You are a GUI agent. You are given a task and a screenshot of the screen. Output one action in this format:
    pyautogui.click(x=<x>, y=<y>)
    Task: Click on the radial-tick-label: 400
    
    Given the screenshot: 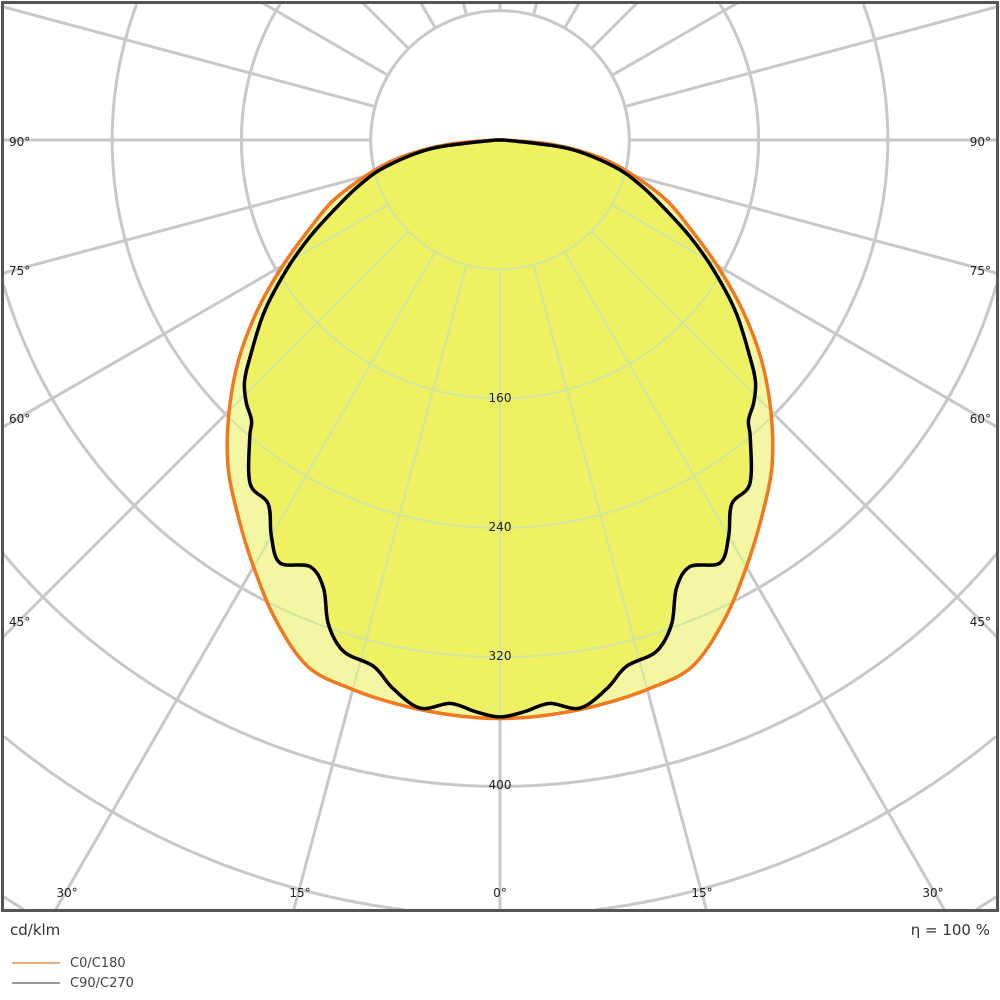 What is the action you would take?
    pyautogui.click(x=500, y=785)
    